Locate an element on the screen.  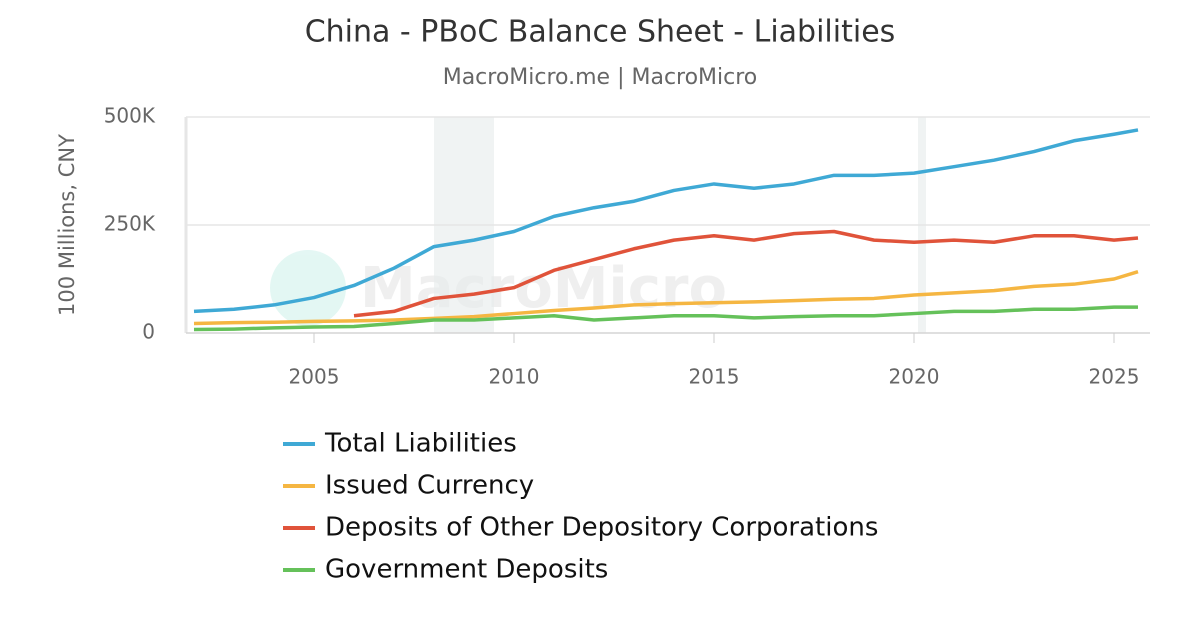
x-tick-label: 2010 is located at coordinates (514, 377).